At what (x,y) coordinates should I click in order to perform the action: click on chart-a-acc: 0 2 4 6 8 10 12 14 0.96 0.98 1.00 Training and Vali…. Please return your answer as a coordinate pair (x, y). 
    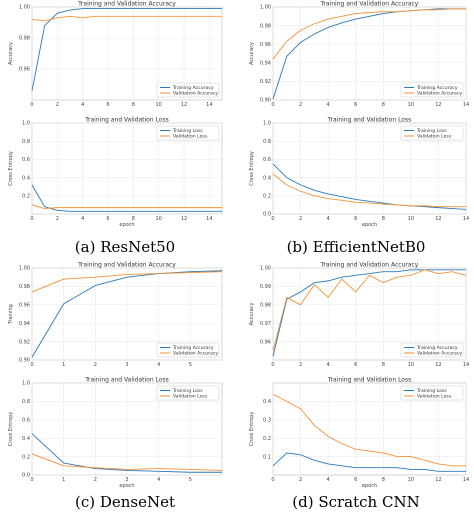
    Looking at the image, I should click on (115, 54).